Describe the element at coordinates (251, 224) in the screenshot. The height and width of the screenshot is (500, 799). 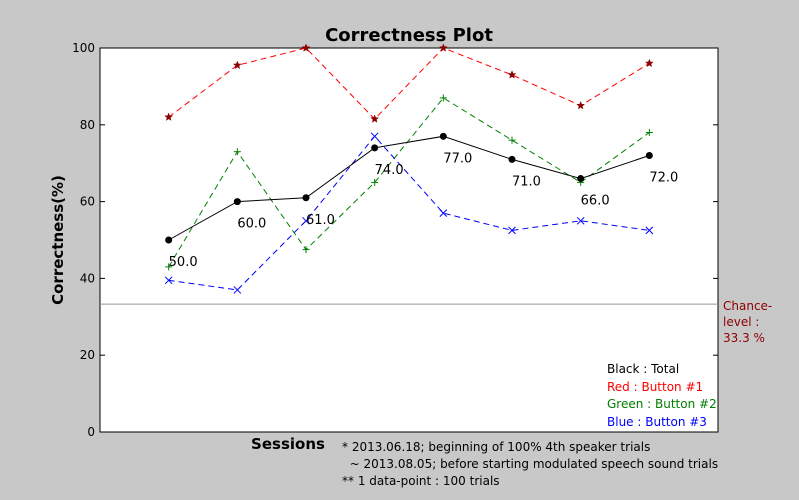
I see `data-label: 60.0` at that location.